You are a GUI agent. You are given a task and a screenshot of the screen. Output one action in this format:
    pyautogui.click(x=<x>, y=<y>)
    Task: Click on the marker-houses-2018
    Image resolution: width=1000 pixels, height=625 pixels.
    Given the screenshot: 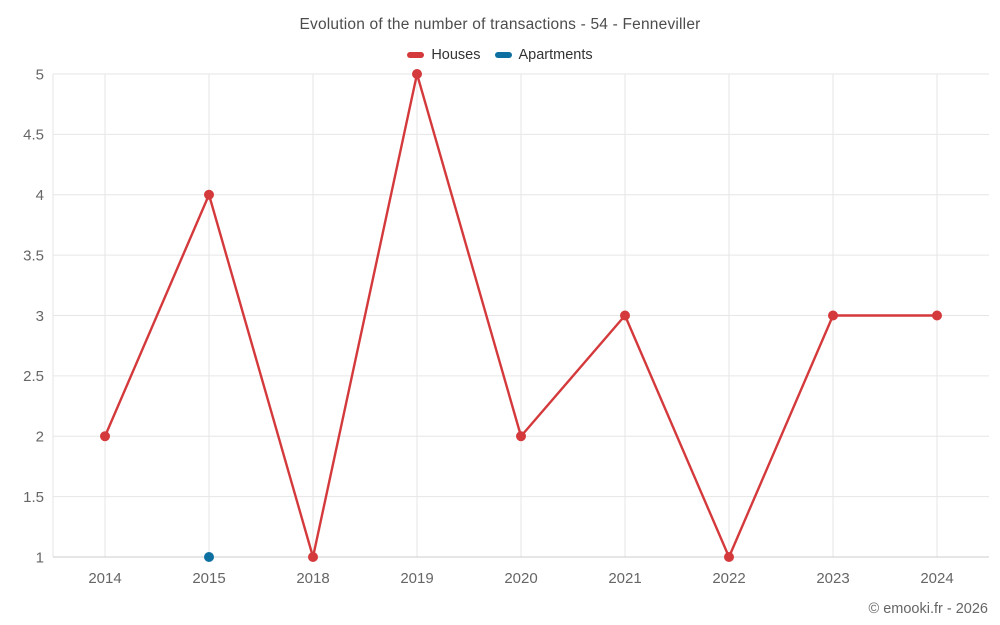 What is the action you would take?
    pyautogui.click(x=313, y=557)
    